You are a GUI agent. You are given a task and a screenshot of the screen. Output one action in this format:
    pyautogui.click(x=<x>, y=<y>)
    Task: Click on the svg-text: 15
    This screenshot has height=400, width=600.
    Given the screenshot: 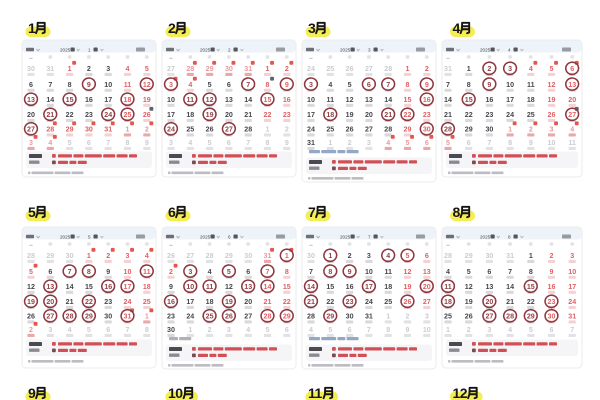 What is the action you would take?
    pyautogui.click(x=531, y=287)
    